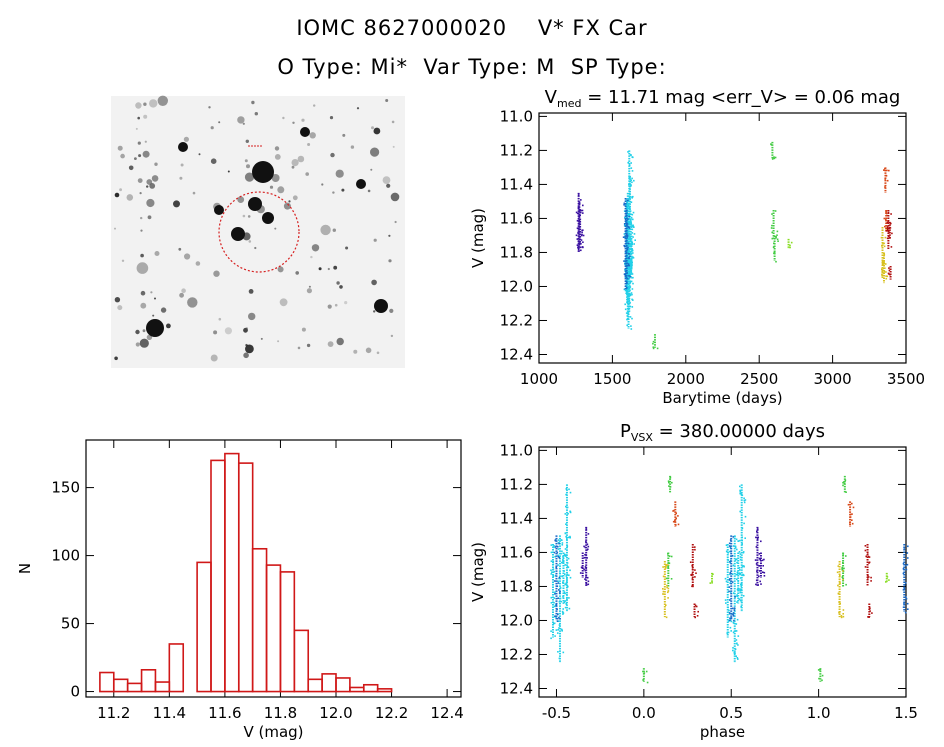  Describe the element at coordinates (391, 713) in the screenshot. I see `x-tick-label: 12.2` at that location.